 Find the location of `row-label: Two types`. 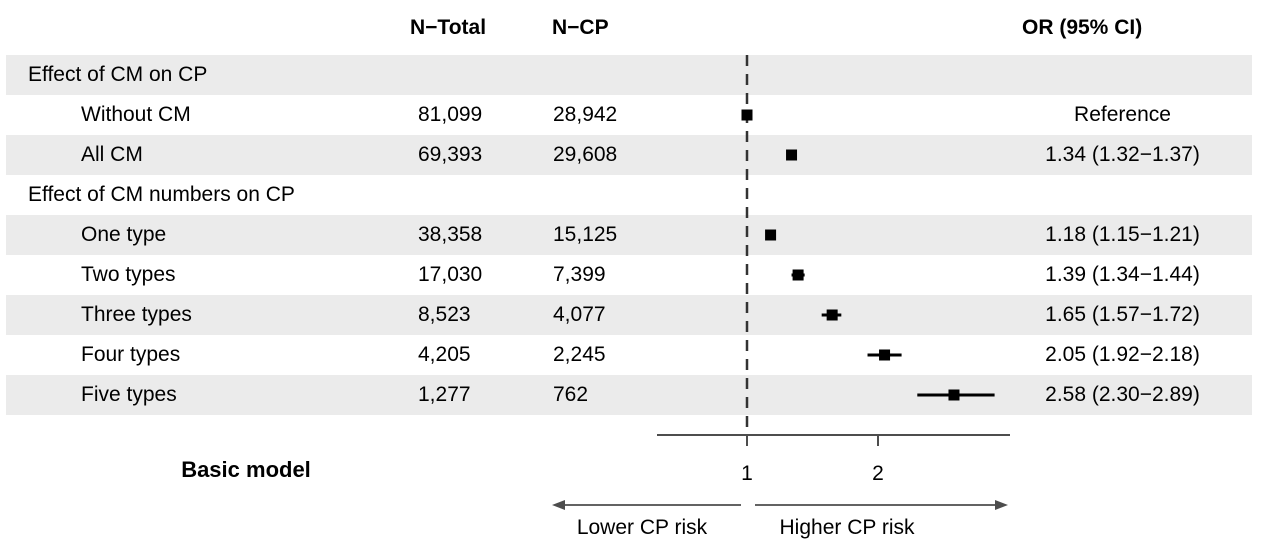

row-label: Two types is located at coordinates (128, 274).